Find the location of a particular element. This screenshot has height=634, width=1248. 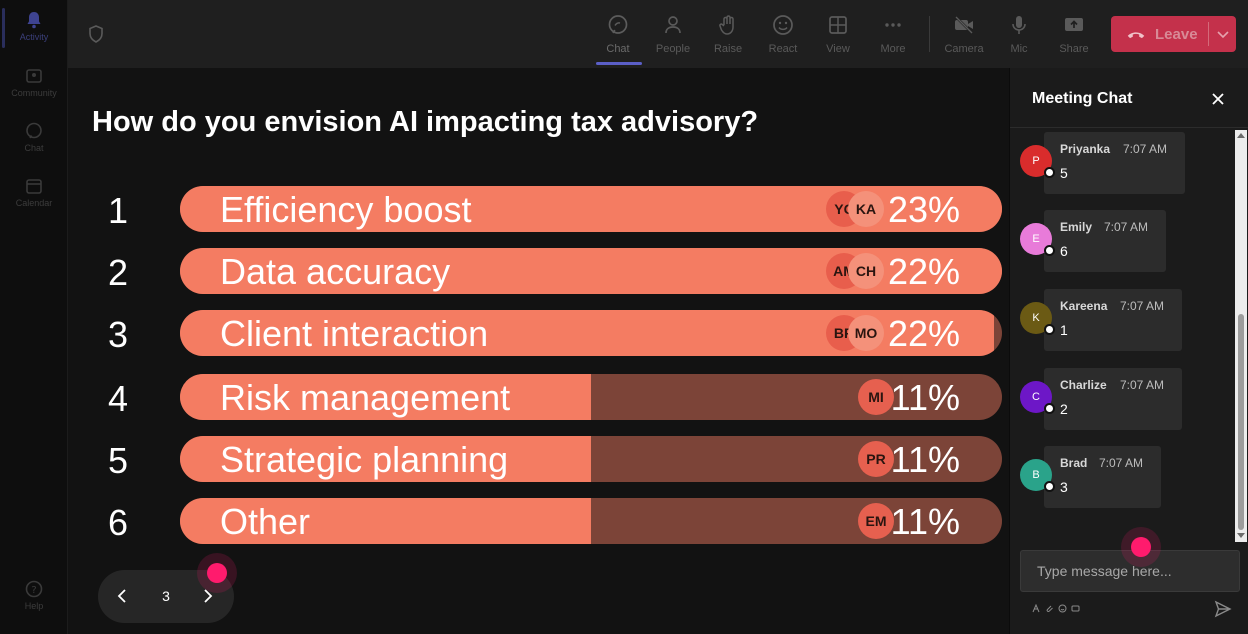

toolbar-divider is located at coordinates (929, 34).